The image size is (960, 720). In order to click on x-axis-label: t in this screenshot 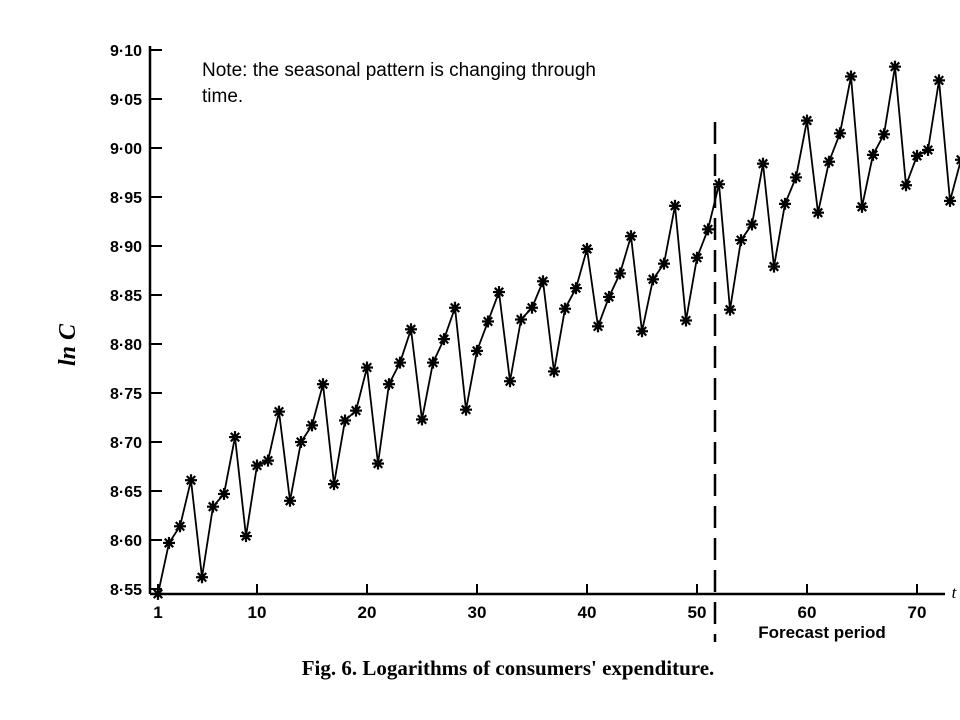, I will do `click(955, 592)`.